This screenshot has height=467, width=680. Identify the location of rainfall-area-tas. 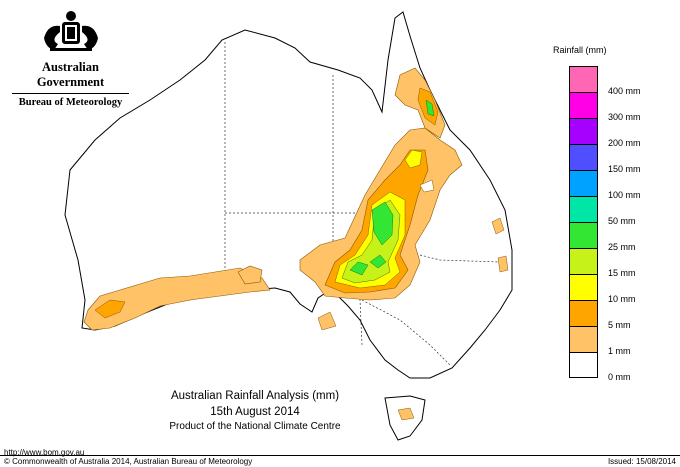
(406, 414).